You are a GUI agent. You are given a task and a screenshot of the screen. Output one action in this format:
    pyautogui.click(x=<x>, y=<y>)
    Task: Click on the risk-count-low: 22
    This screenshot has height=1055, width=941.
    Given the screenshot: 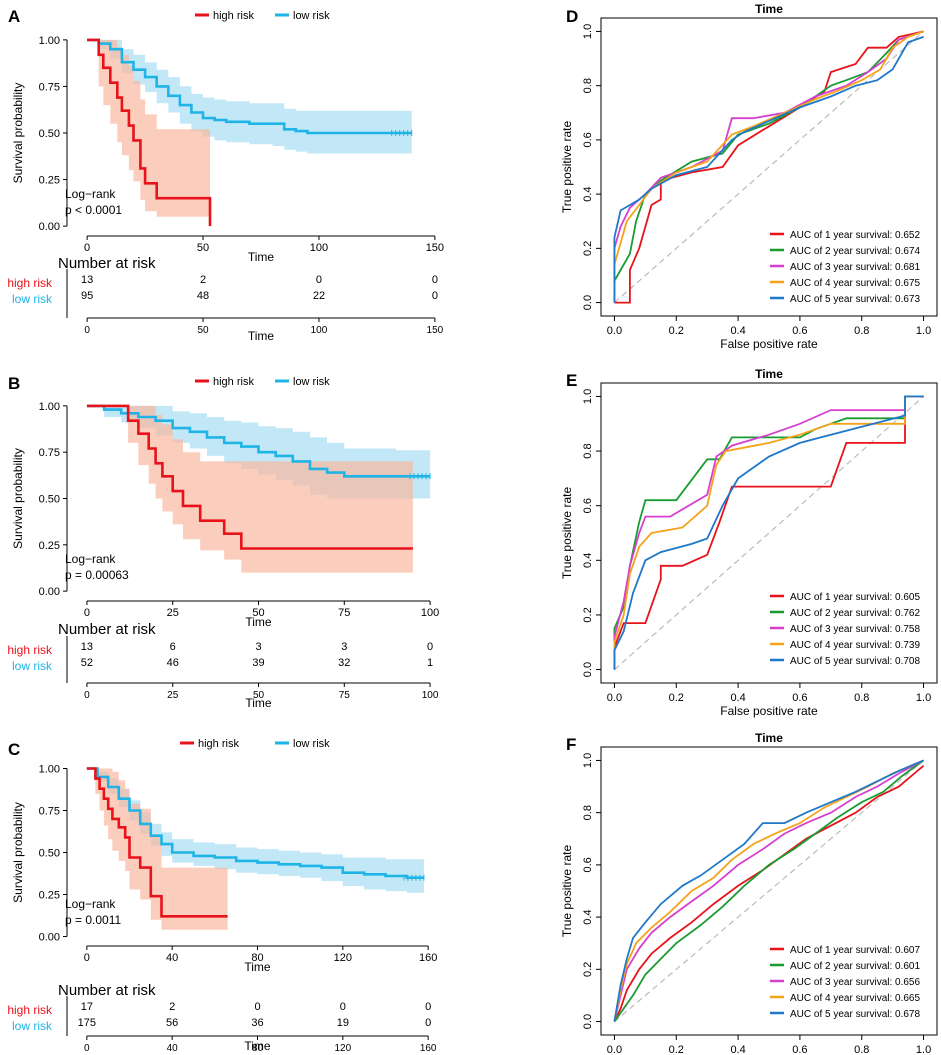 What is the action you would take?
    pyautogui.click(x=319, y=296)
    